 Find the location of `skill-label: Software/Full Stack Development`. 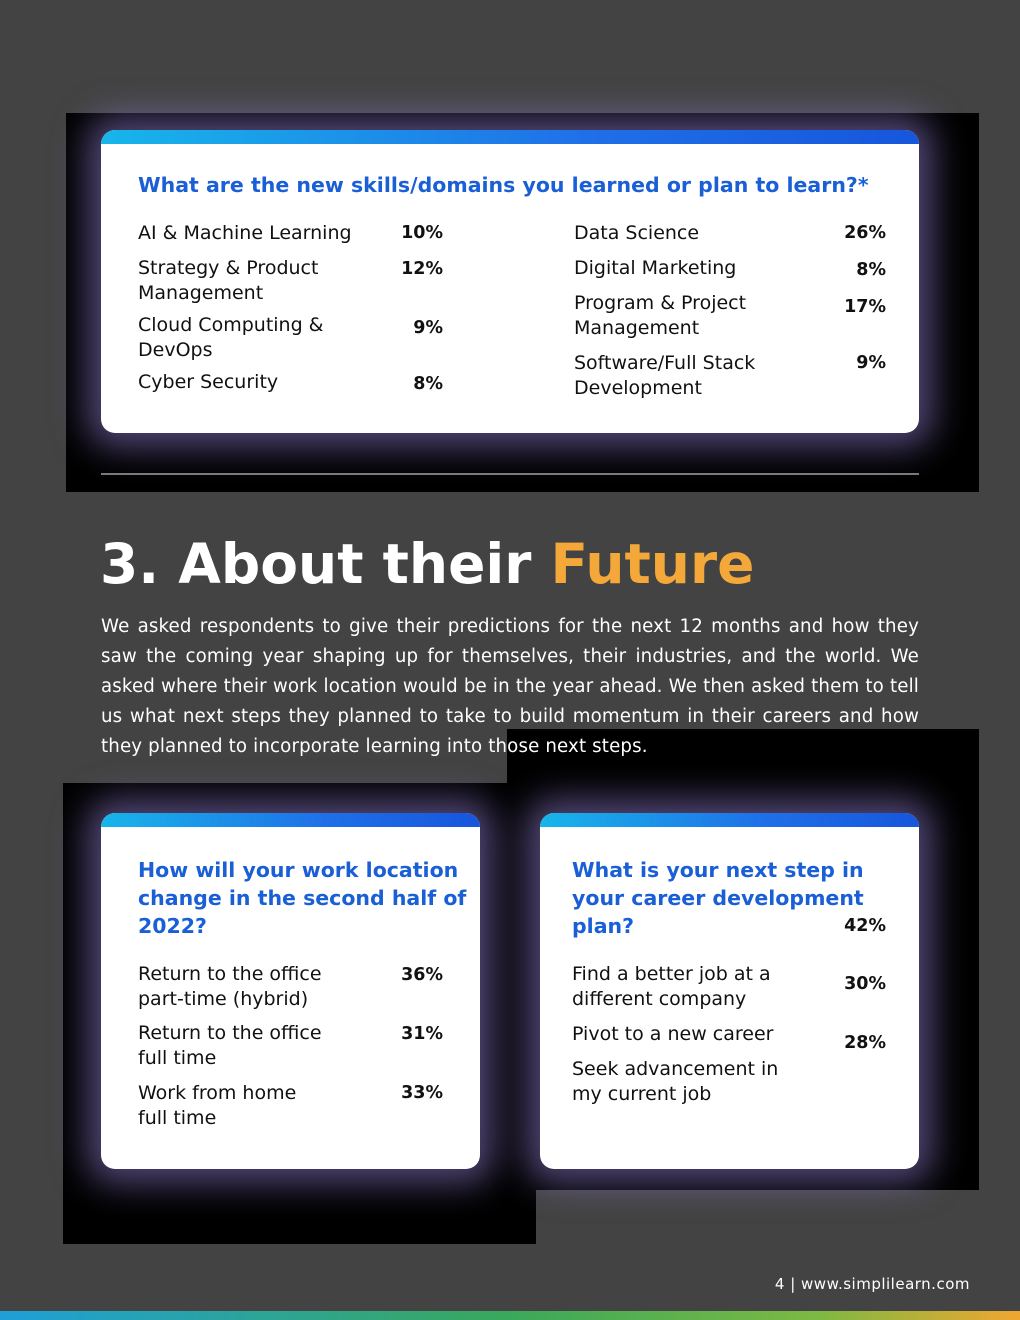

skill-label: Software/Full Stack Development is located at coordinates (665, 375).